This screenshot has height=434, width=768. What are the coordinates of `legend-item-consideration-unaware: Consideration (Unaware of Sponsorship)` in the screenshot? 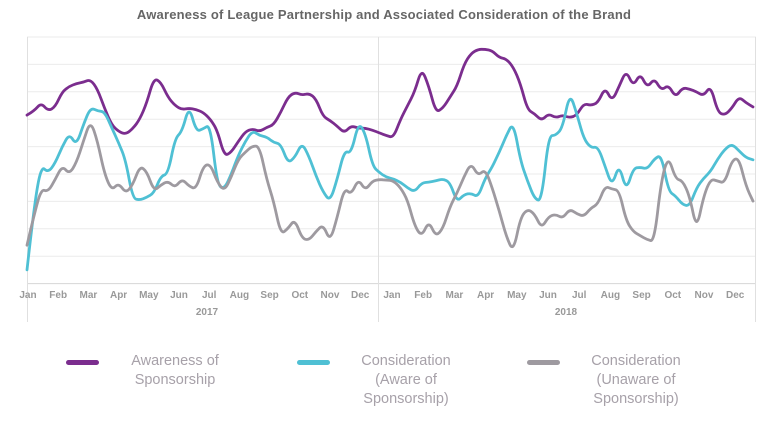 It's located at (613, 380).